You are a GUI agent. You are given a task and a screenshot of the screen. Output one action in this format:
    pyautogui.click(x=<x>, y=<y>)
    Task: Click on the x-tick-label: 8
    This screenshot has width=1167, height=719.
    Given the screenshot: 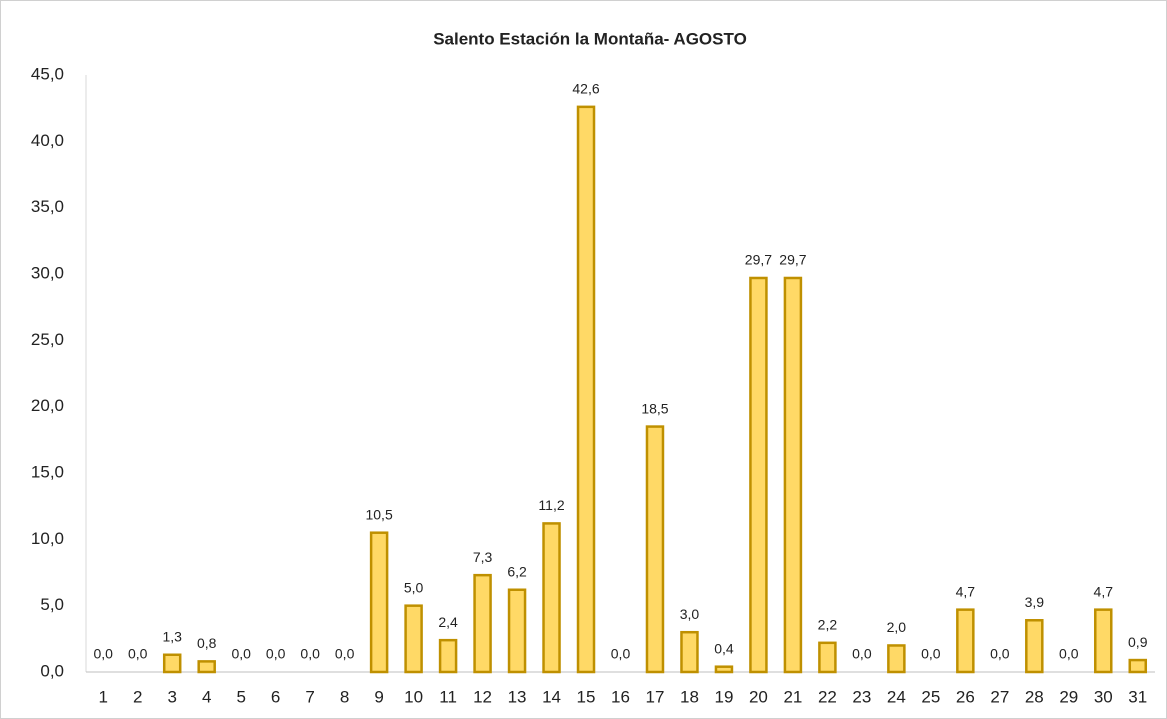 What is the action you would take?
    pyautogui.click(x=344, y=696)
    